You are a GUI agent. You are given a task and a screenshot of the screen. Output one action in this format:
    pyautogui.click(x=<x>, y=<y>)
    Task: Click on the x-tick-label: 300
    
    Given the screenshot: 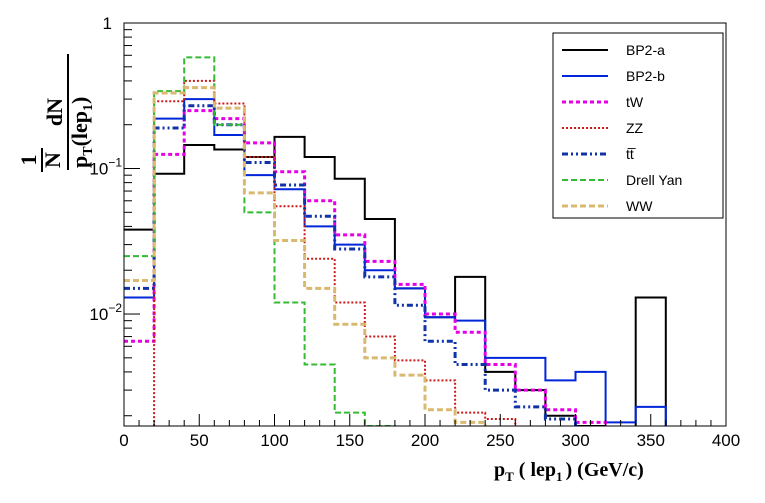 What is the action you would take?
    pyautogui.click(x=575, y=440)
    